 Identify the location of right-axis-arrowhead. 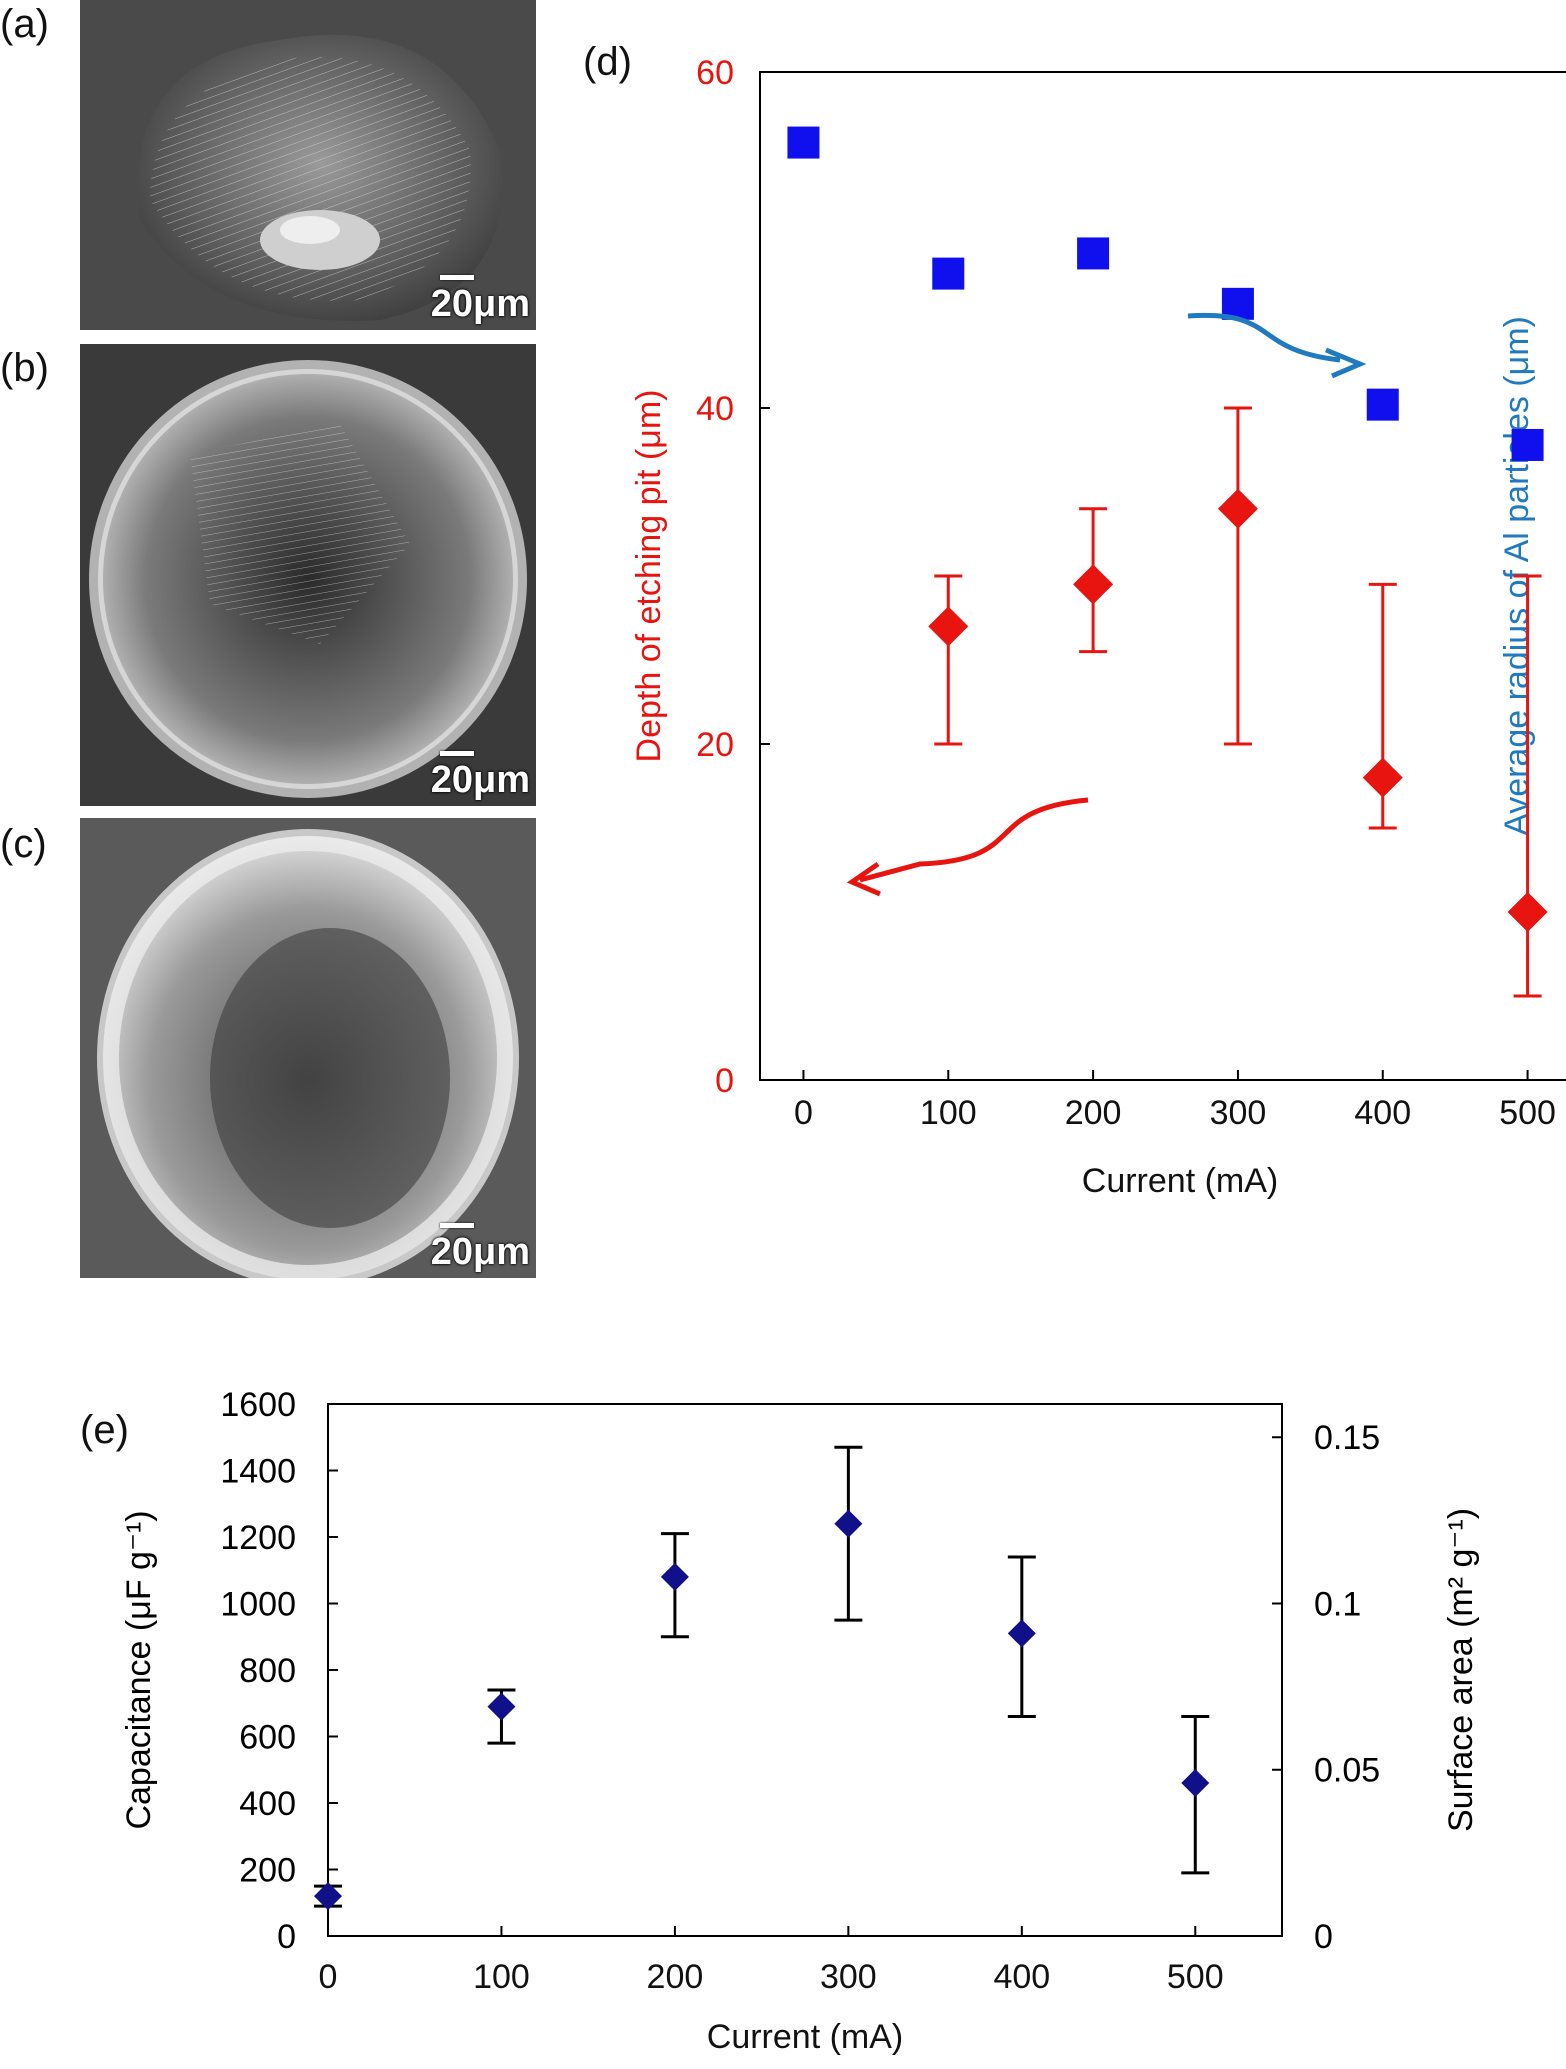
(1346, 363).